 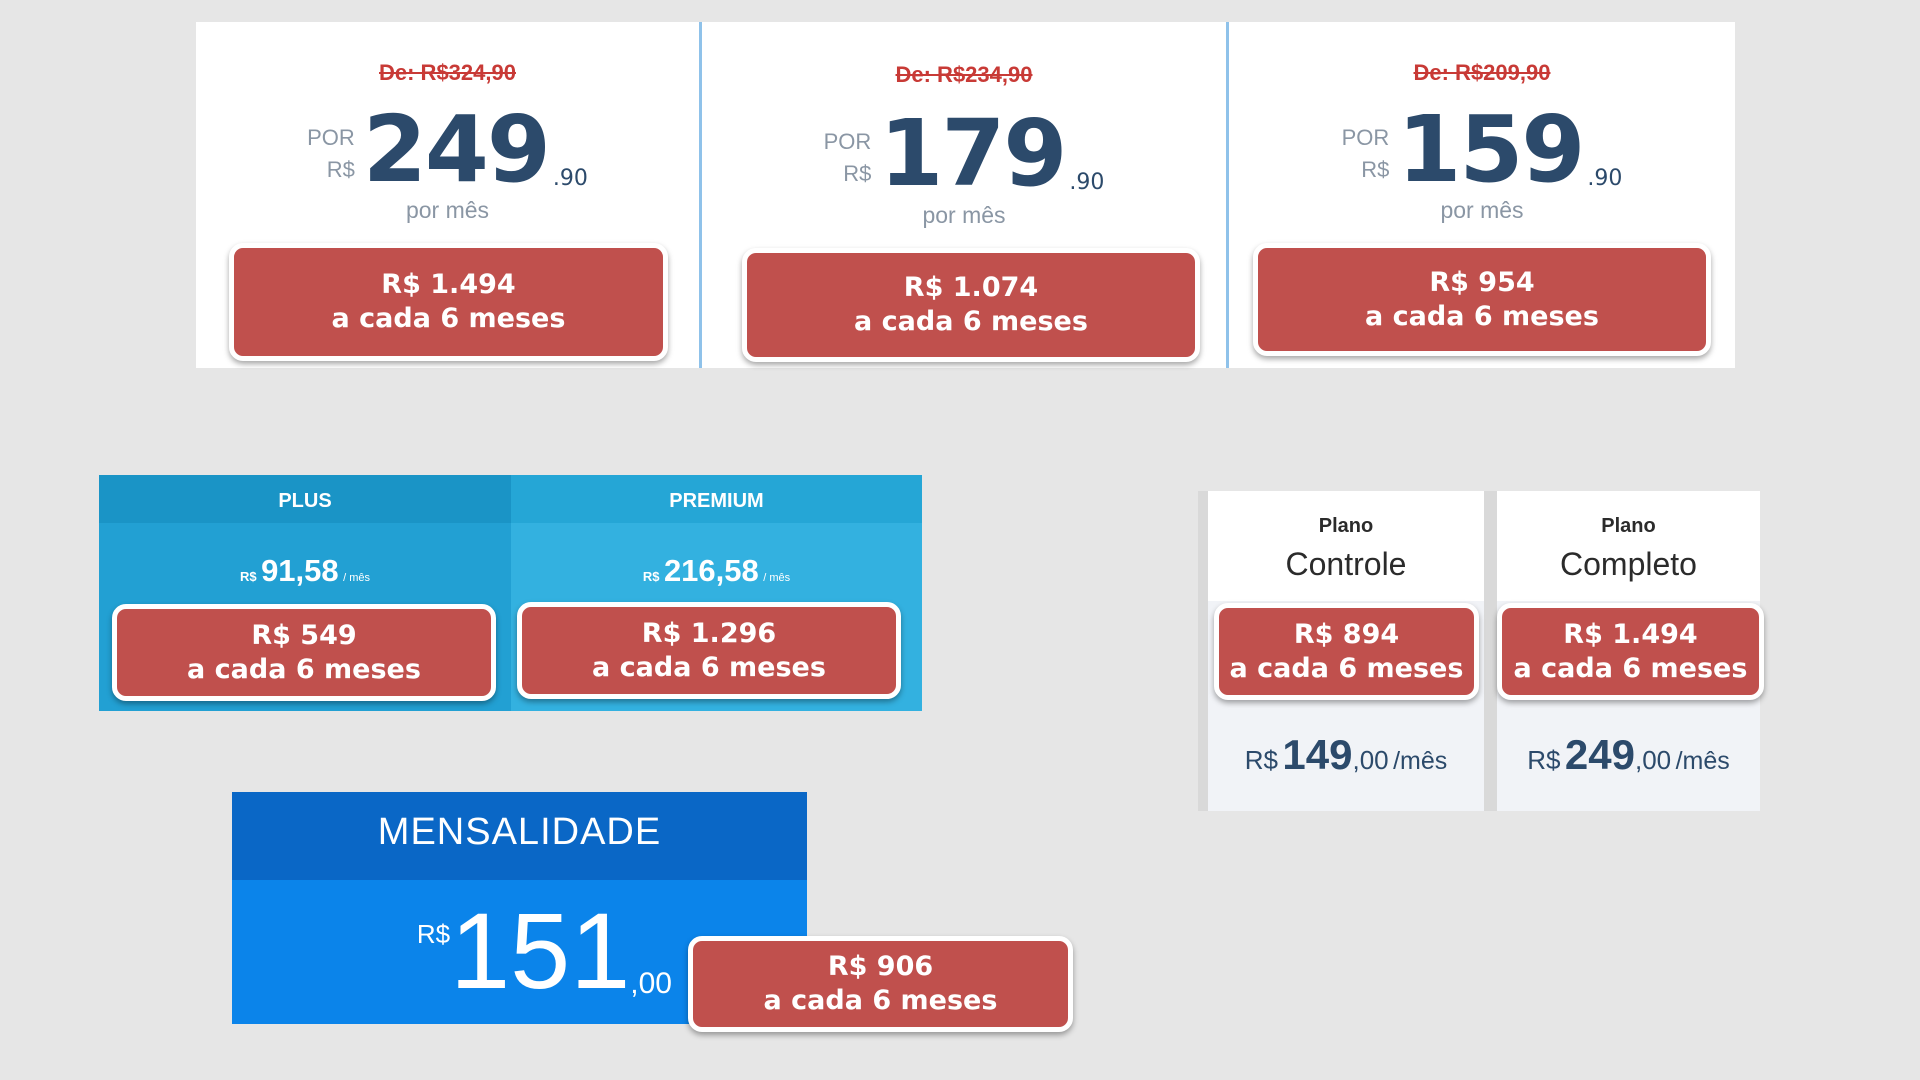 I want to click on price-block: POR R$ 159 .90, so click(x=1482, y=150).